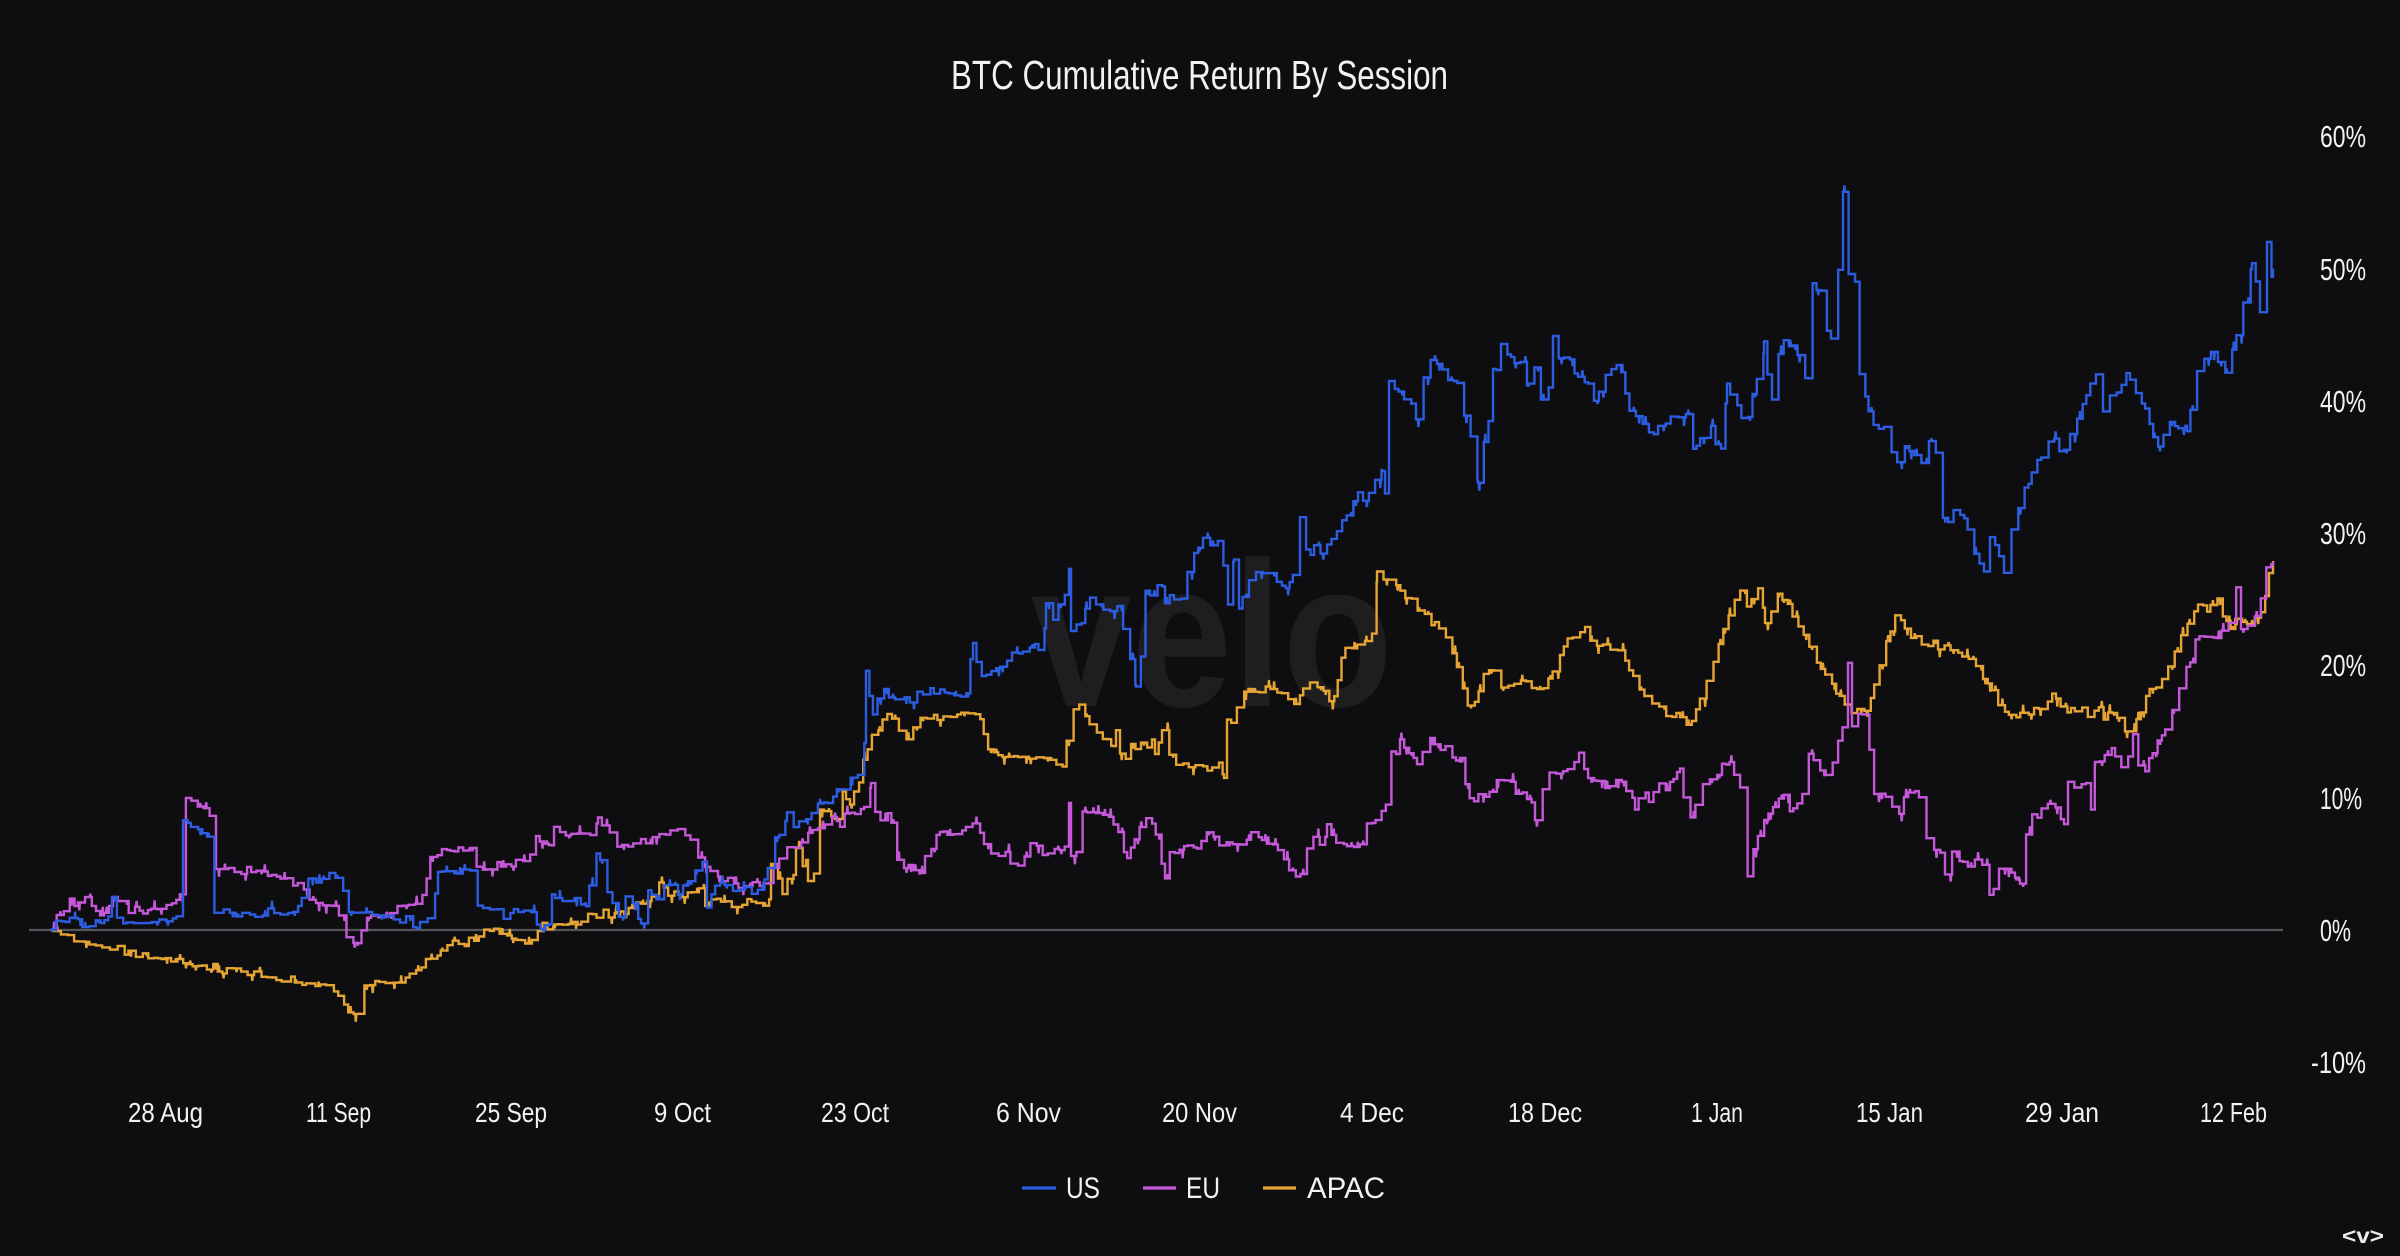 The height and width of the screenshot is (1256, 2400). What do you see at coordinates (1199, 75) in the screenshot?
I see `svg-text:BTC Cumulative Return By Sessi: BTC Cumulative Return By Session` at bounding box center [1199, 75].